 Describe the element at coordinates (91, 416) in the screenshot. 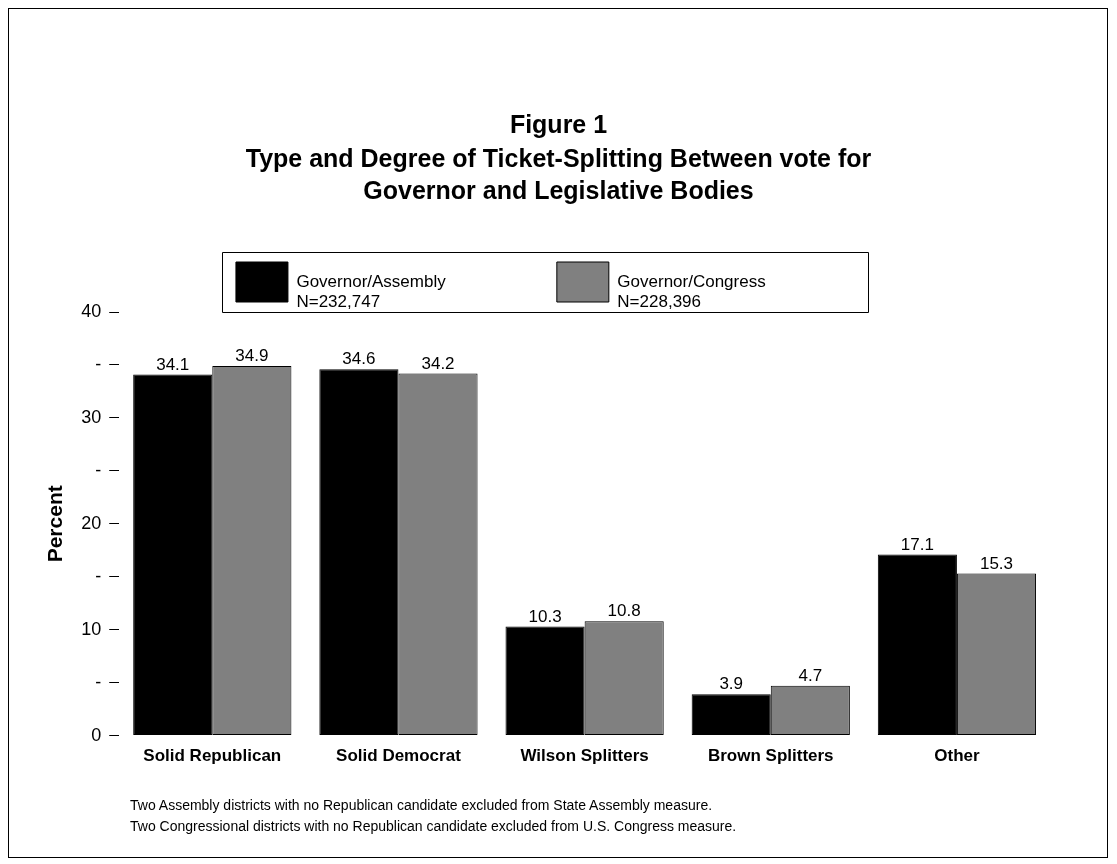

I see `y-tick-label: 30` at that location.